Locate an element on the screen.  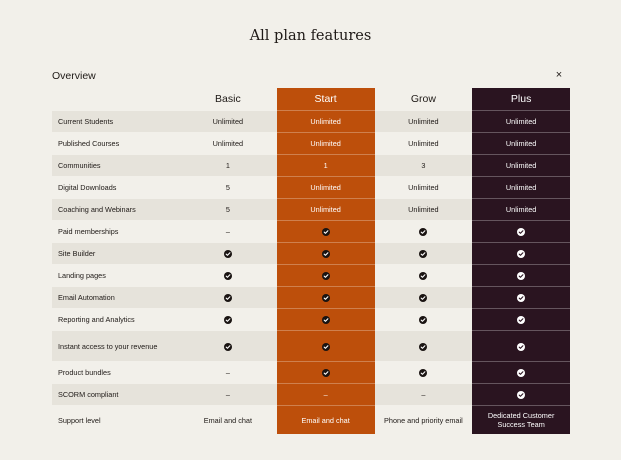
feature-label: Current Students is located at coordinates (115, 121).